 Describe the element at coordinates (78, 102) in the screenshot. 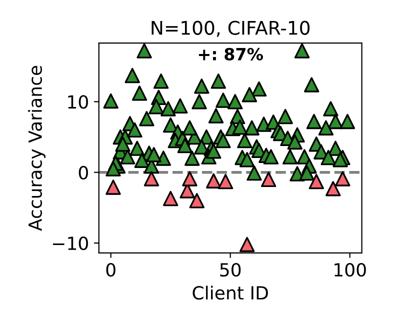

I see `y-tick-label: 10` at that location.